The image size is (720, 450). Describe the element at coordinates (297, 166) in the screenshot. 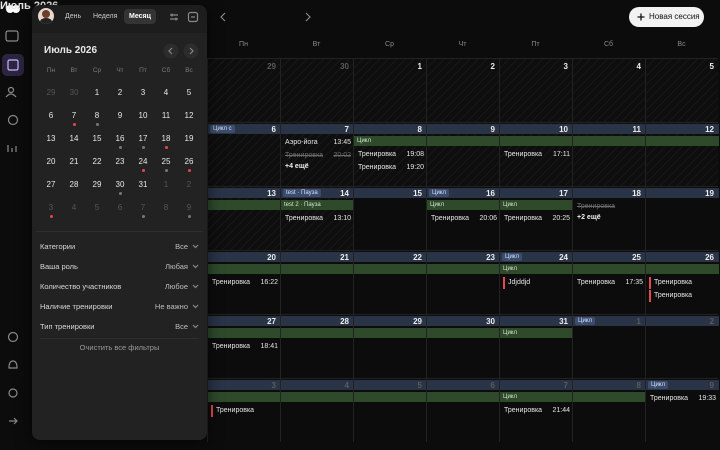

I see `more-events: +4 ещё` at that location.